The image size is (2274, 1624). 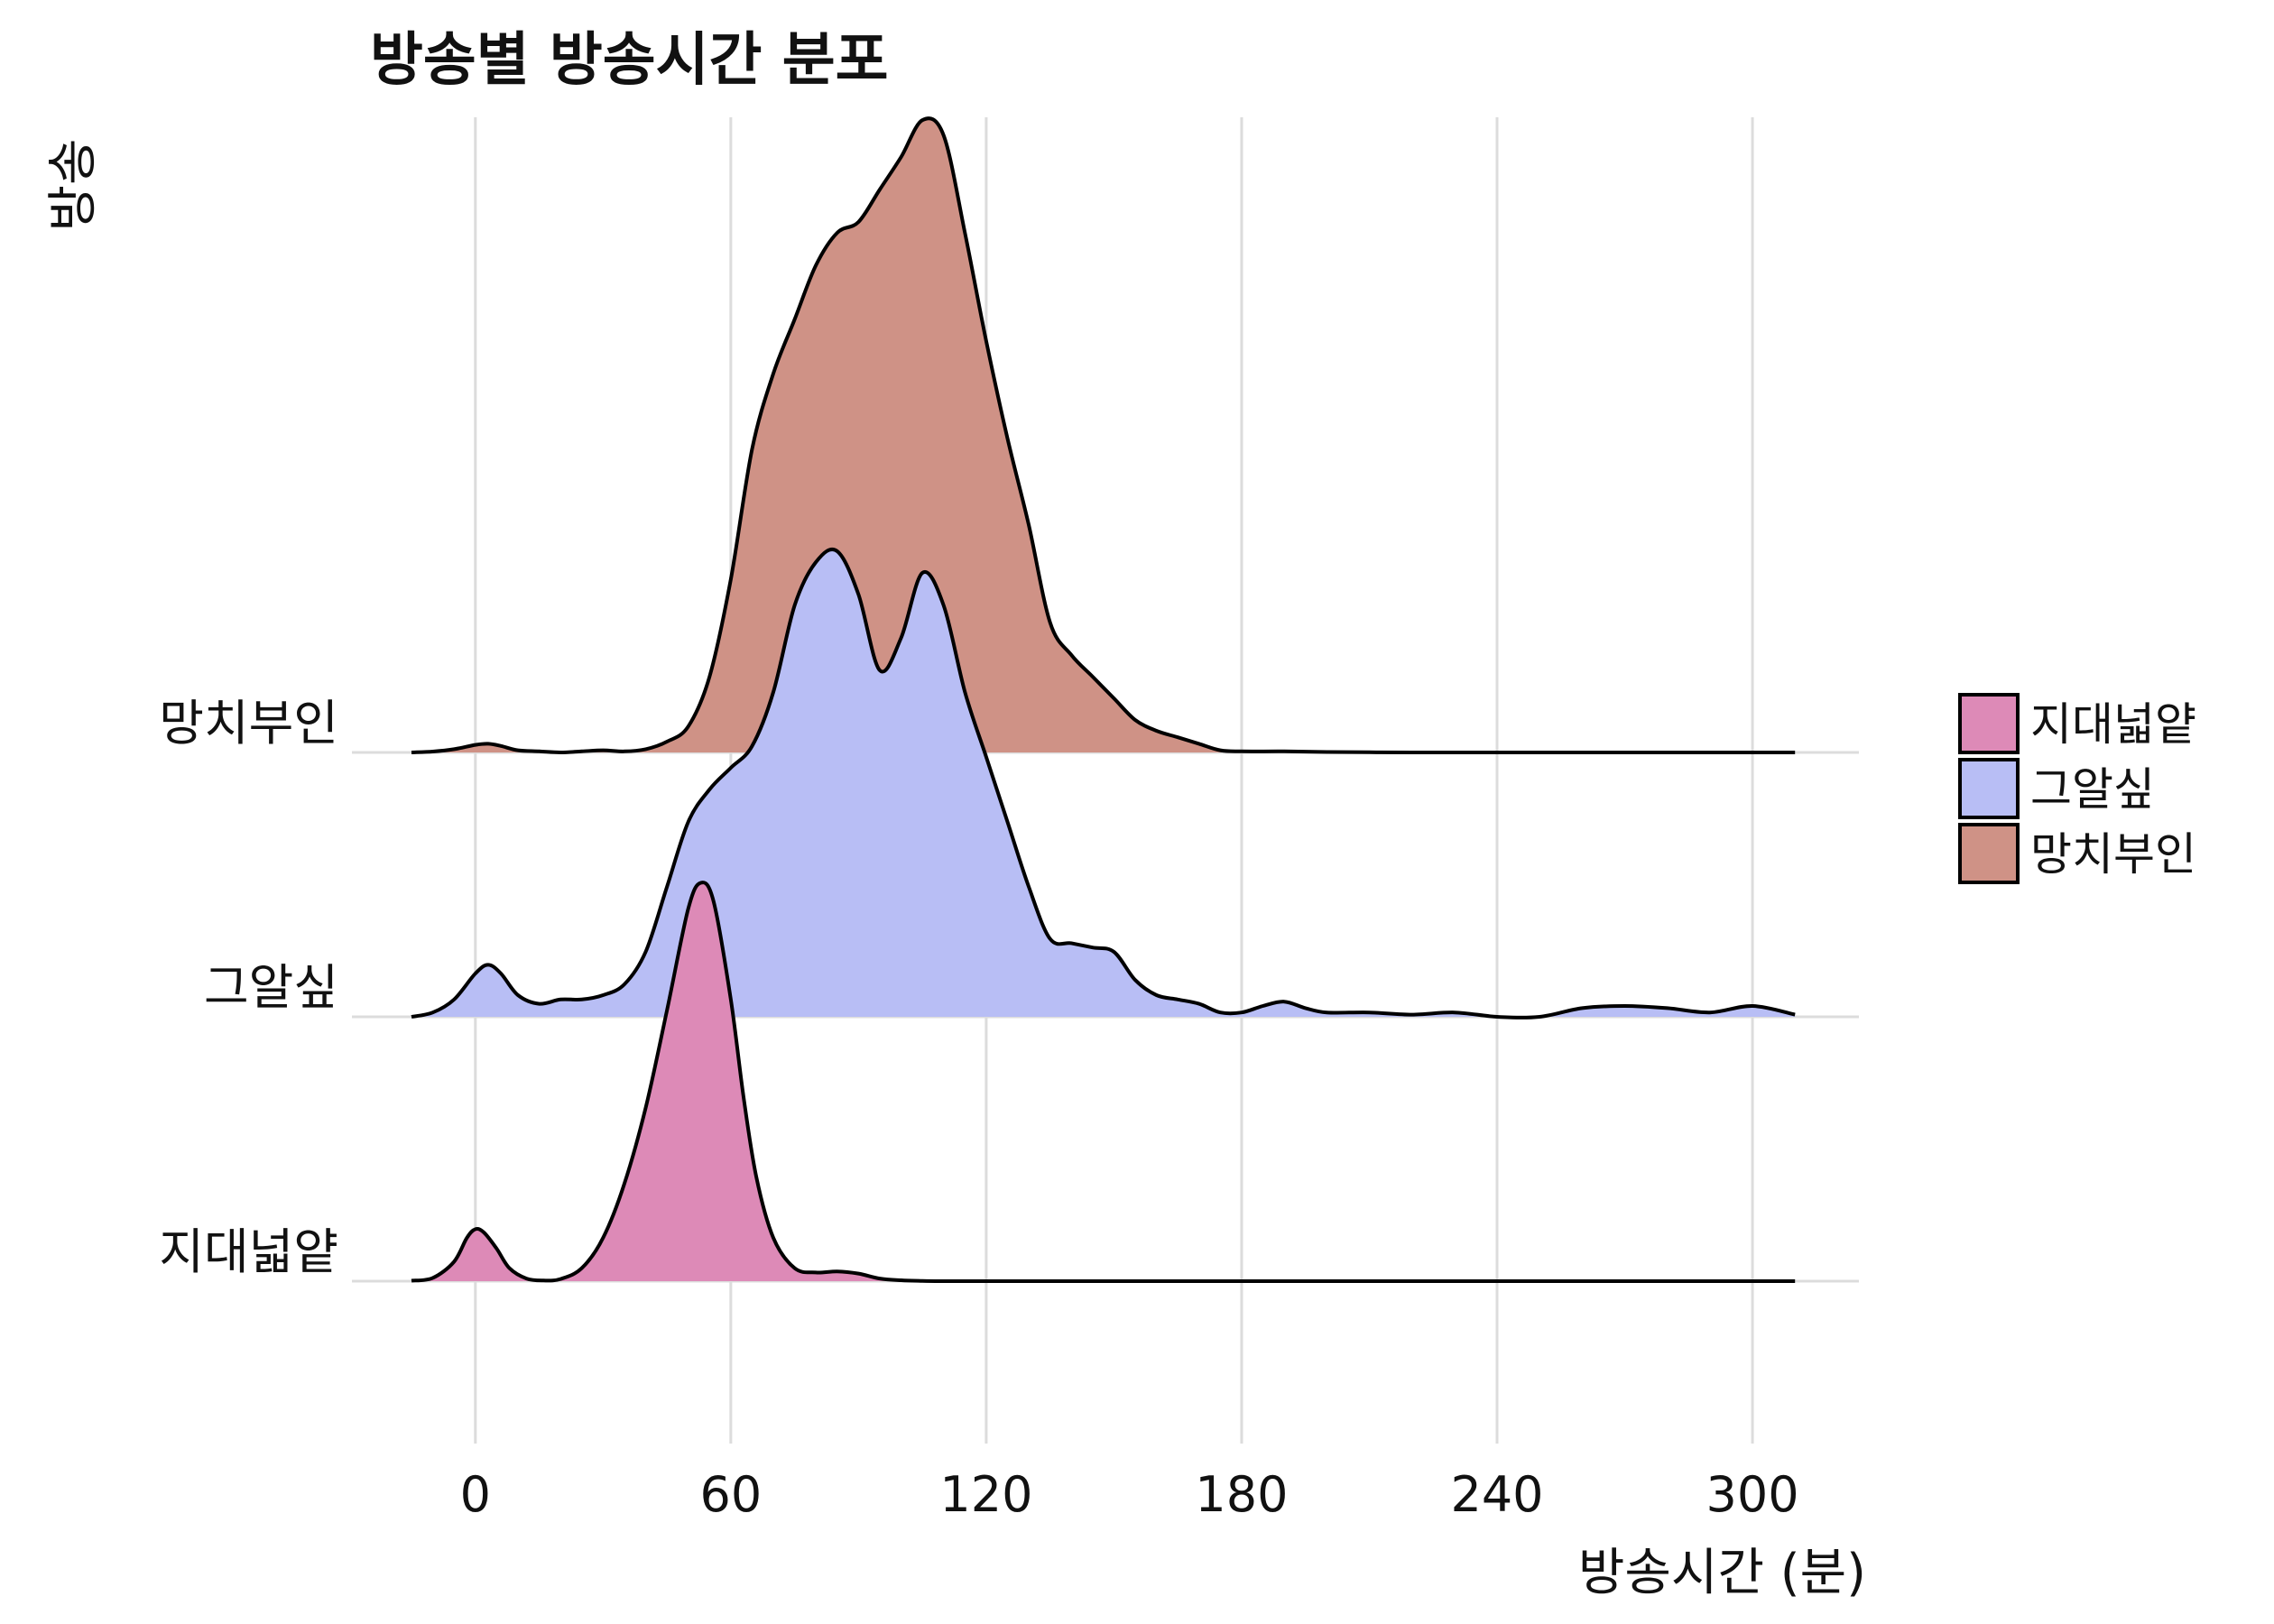 I want to click on x-axis-label: 방송시간 (분), so click(x=1722, y=1573).